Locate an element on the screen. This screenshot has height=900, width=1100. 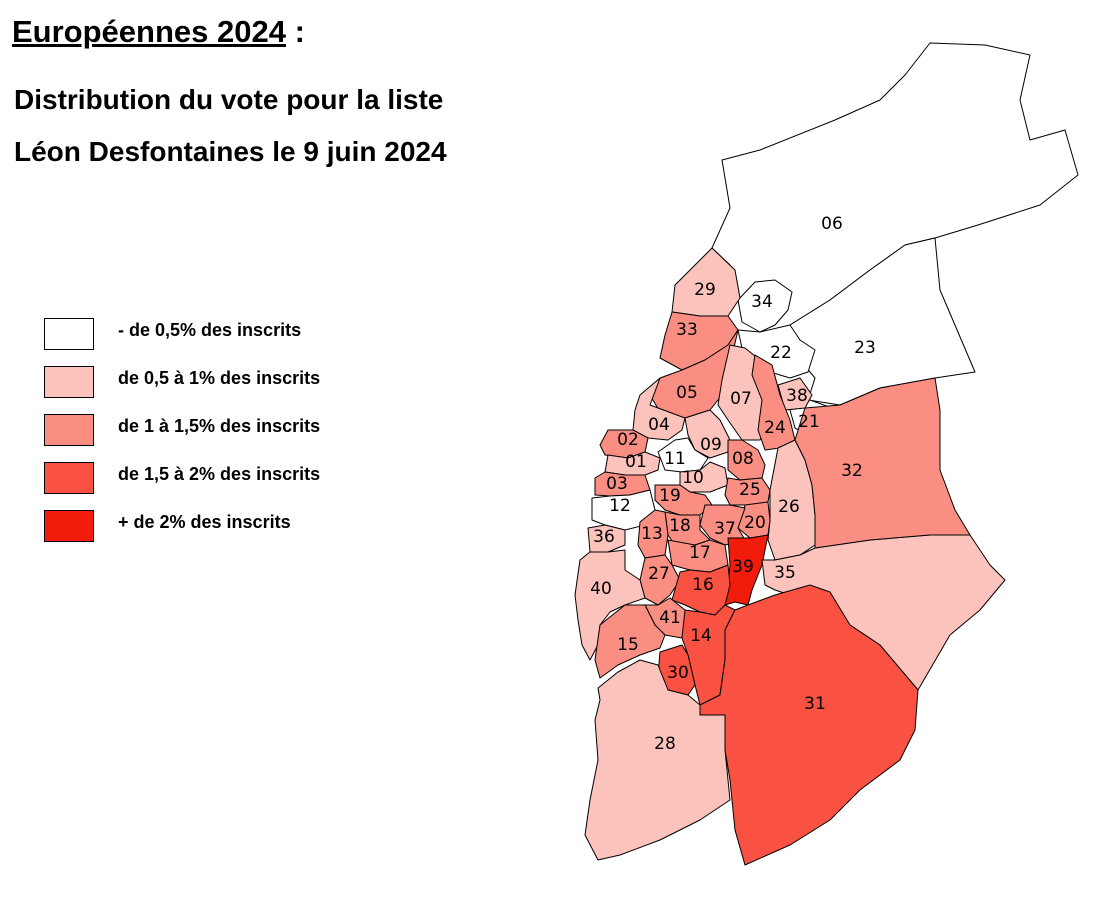
district-label: 26 is located at coordinates (789, 507).